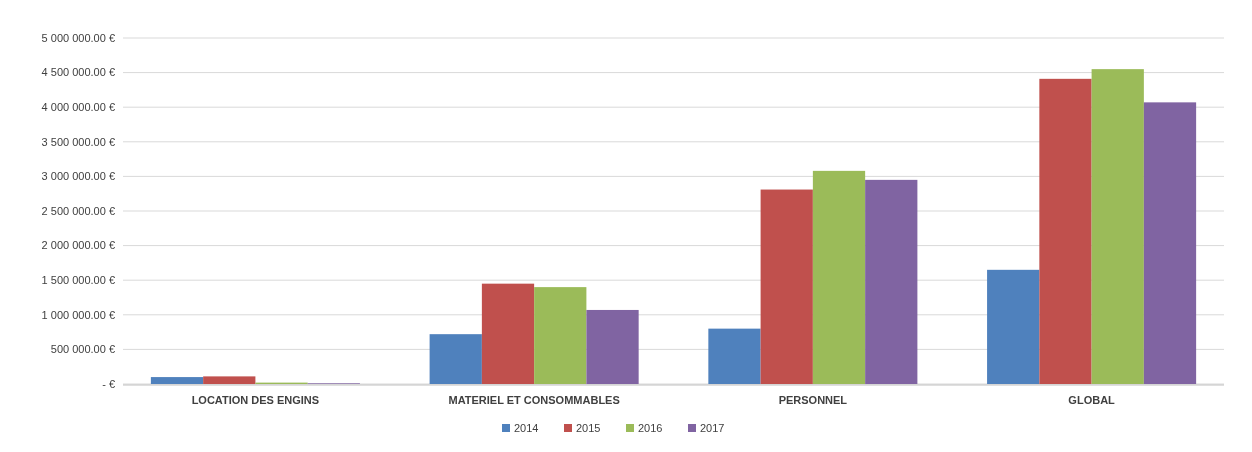  What do you see at coordinates (108, 383) in the screenshot?
I see `y-tick-label: - €` at bounding box center [108, 383].